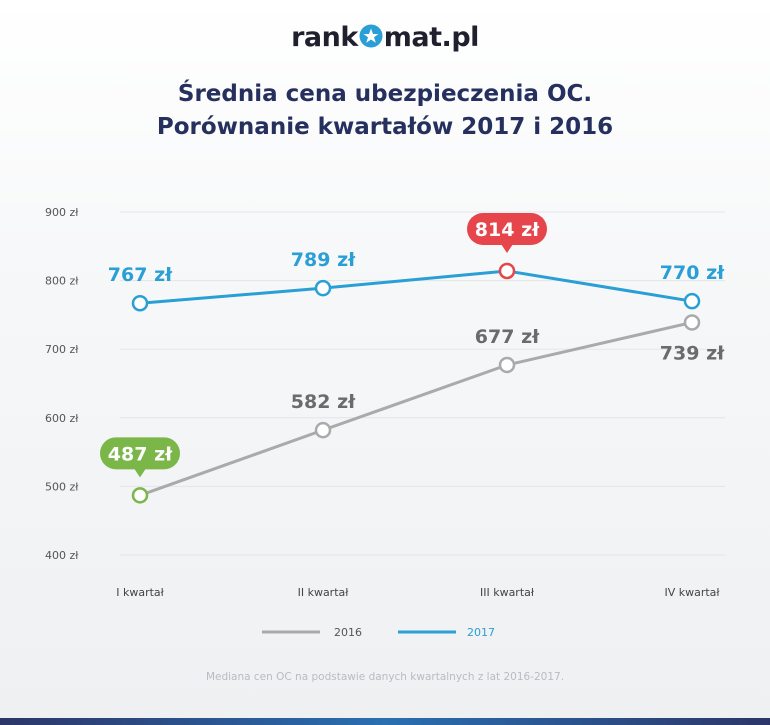  I want to click on chart-title-line-1: Średnia cena ubezpieczenia OC., so click(385, 94).